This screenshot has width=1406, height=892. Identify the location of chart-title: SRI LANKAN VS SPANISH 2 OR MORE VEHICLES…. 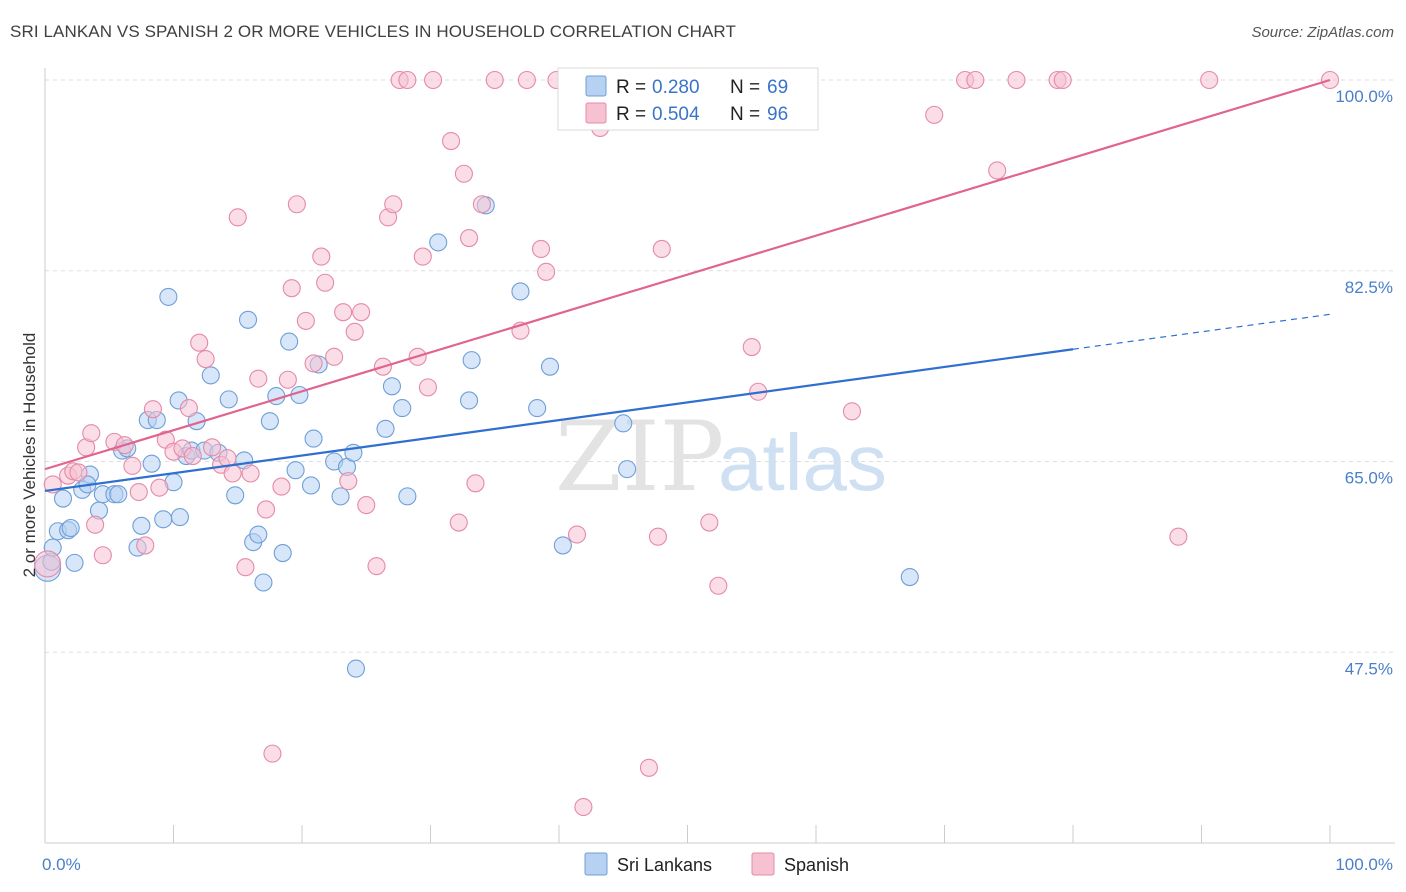
(373, 31).